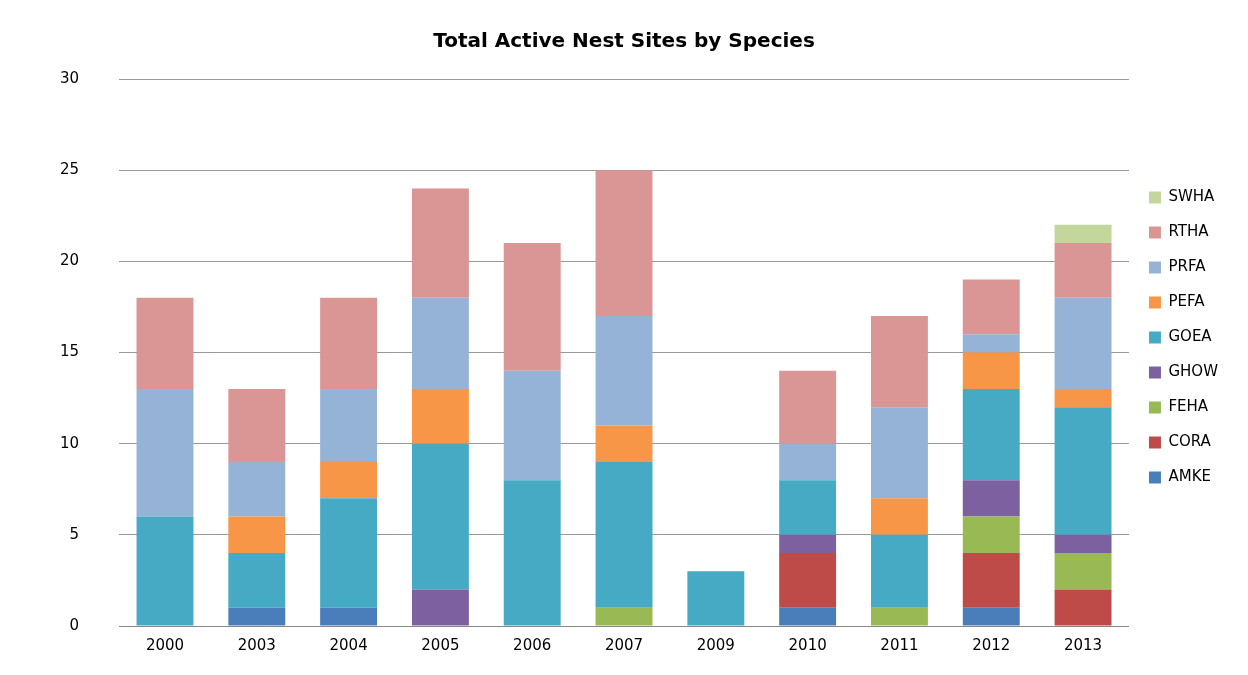 The height and width of the screenshot is (675, 1248). I want to click on y-tick-label: 15, so click(69, 351).